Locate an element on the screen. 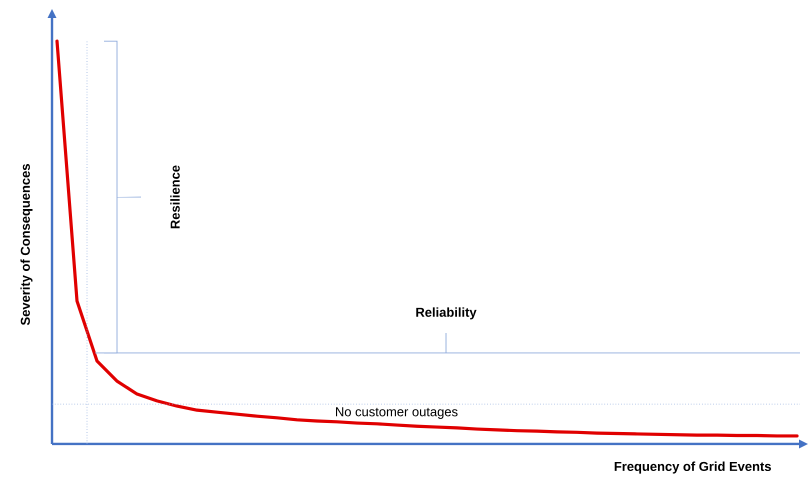 Image resolution: width=810 pixels, height=487 pixels. y-axis-title: Severity of Consequences is located at coordinates (26, 245).